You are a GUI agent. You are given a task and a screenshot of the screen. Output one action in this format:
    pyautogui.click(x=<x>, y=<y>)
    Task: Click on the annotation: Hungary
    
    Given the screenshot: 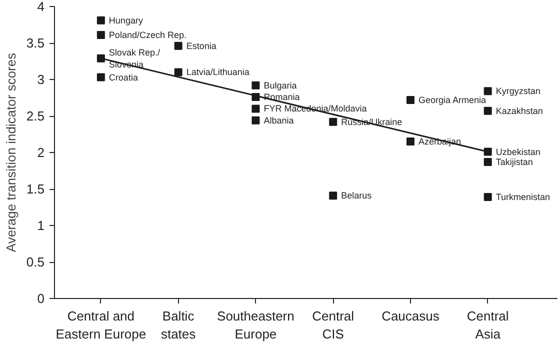 What is the action you would take?
    pyautogui.click(x=126, y=20)
    